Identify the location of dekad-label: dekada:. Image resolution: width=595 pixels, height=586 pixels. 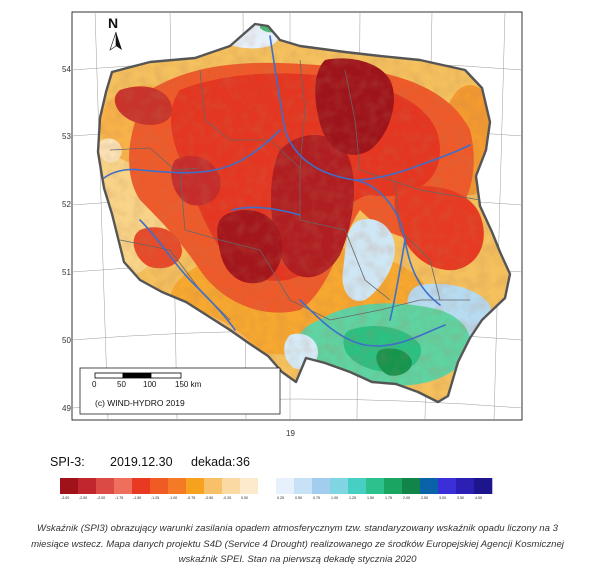
(213, 462).